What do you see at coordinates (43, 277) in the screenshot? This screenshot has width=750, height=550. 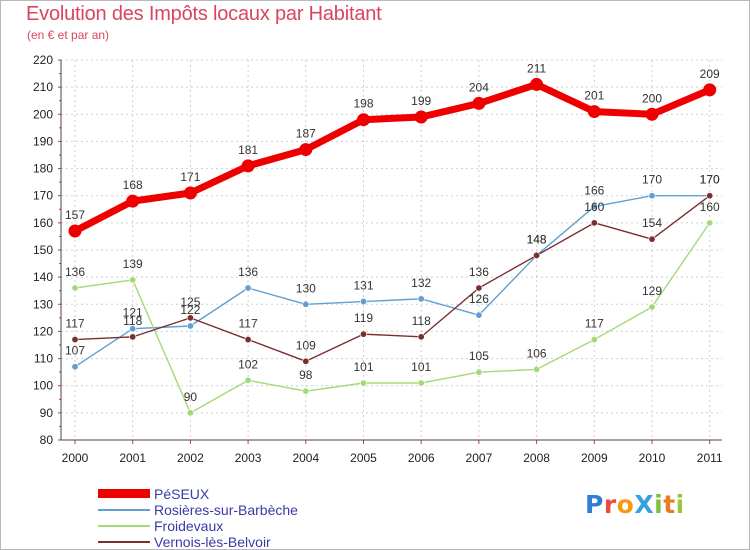 I see `y-tick-label: 140` at bounding box center [43, 277].